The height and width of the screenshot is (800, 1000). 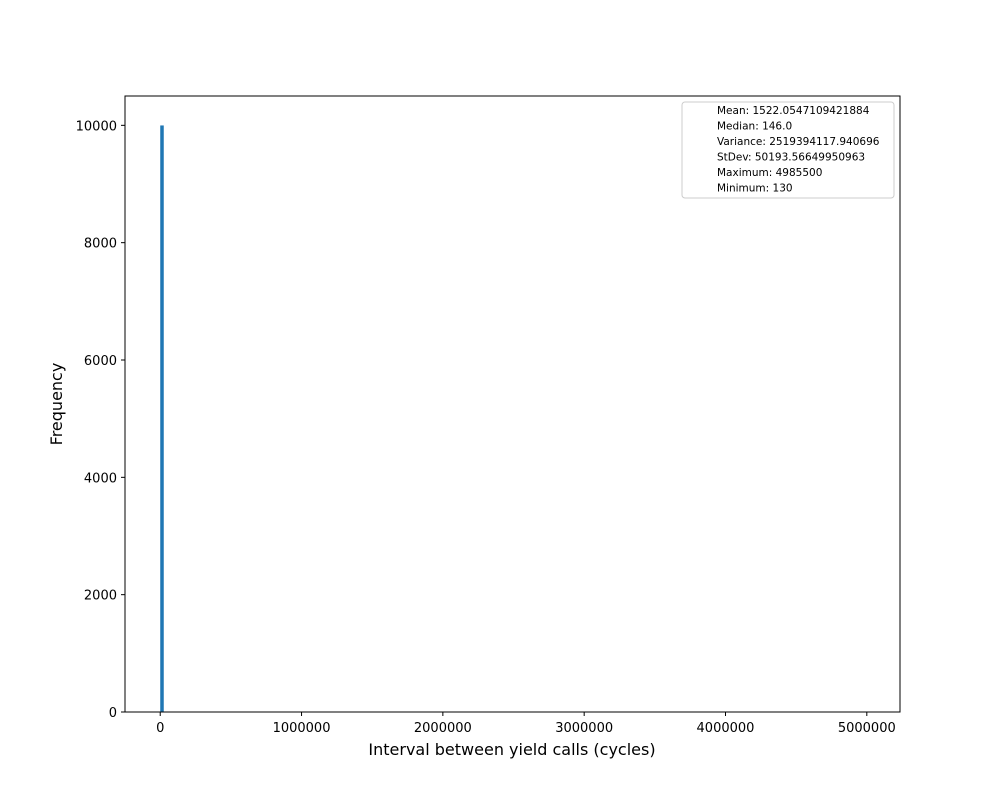 I want to click on x-axis-label: Interval between yield calls (cycles), so click(x=511, y=749).